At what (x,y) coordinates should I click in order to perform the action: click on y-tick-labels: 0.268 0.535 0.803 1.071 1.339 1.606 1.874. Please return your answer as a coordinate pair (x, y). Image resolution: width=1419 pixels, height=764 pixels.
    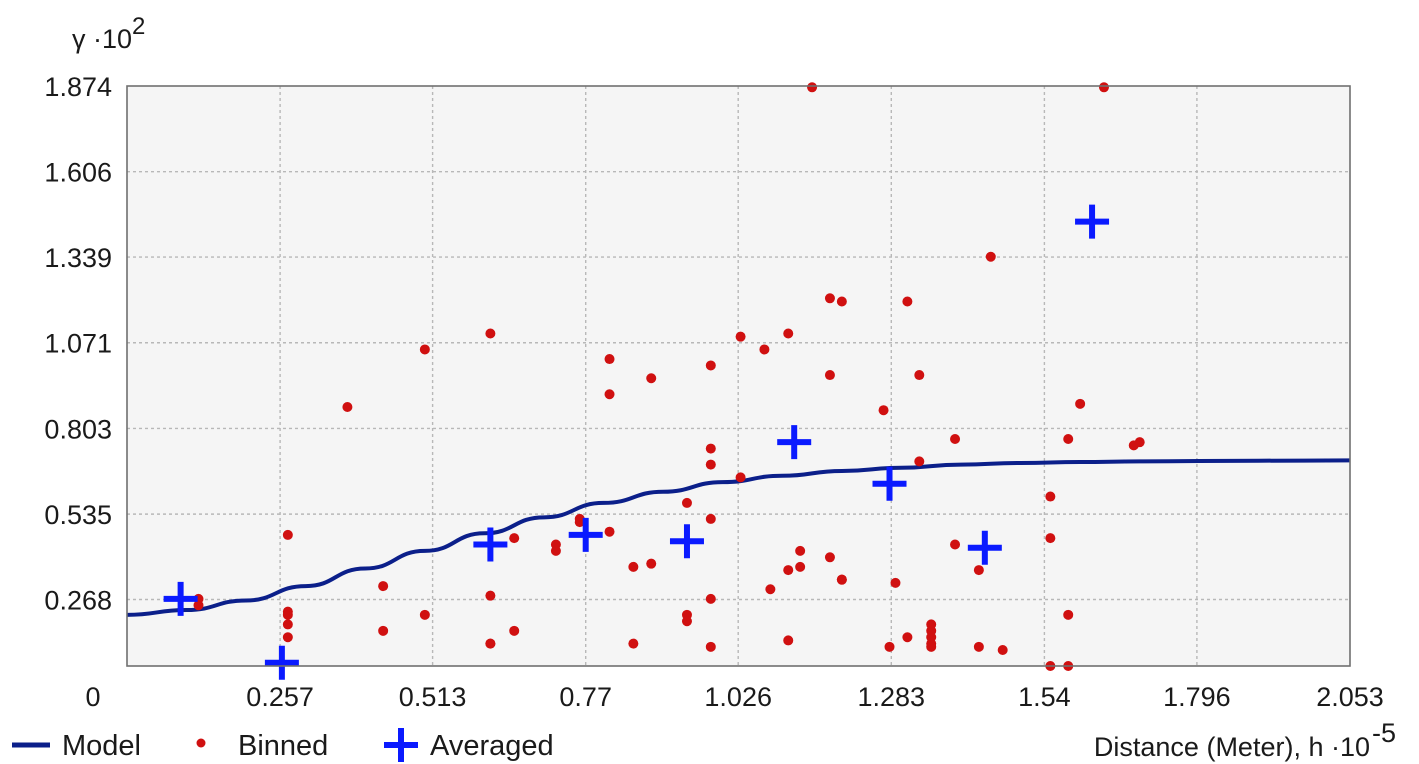
    Looking at the image, I should click on (78, 343).